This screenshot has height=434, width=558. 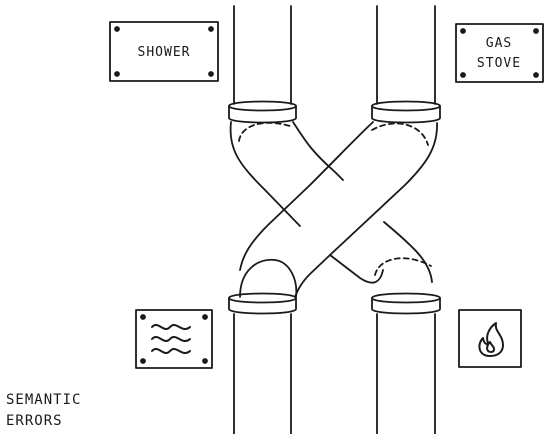 I want to click on diagonal-pipe-right-to-left, so click(x=338, y=209).